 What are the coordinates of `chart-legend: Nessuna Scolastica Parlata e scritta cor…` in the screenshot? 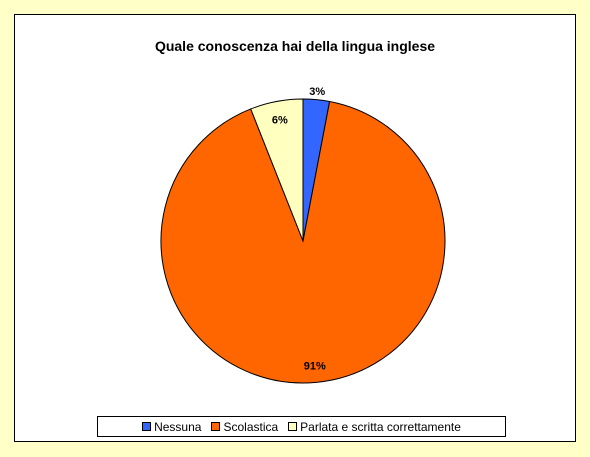 It's located at (301, 426).